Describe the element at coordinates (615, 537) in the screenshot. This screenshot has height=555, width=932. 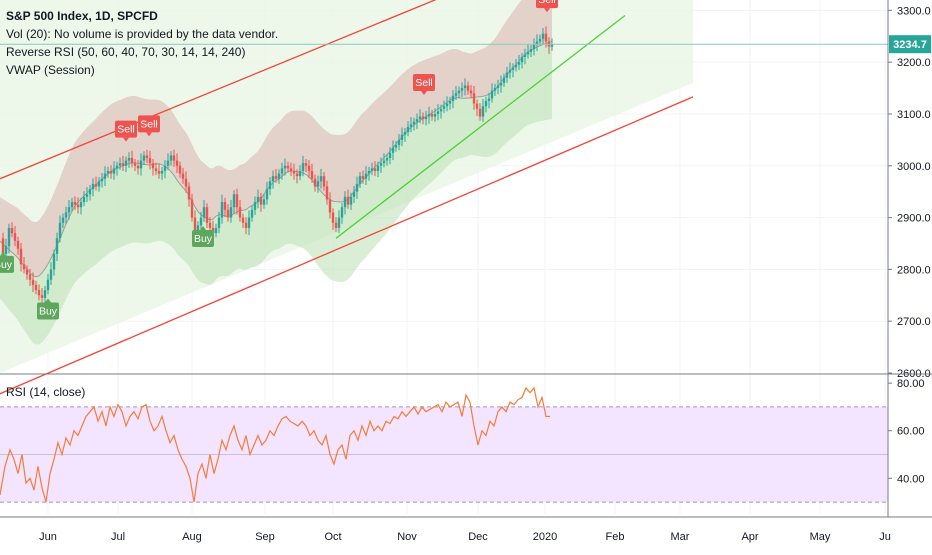
I see `x-tick-label: Feb` at that location.